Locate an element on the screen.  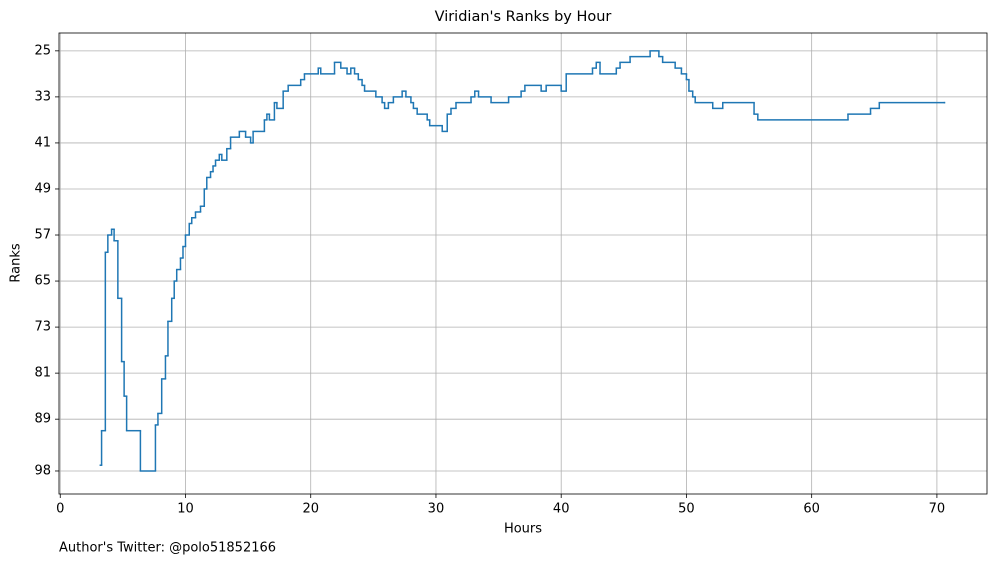
x-tick-label: 70 is located at coordinates (937, 509).